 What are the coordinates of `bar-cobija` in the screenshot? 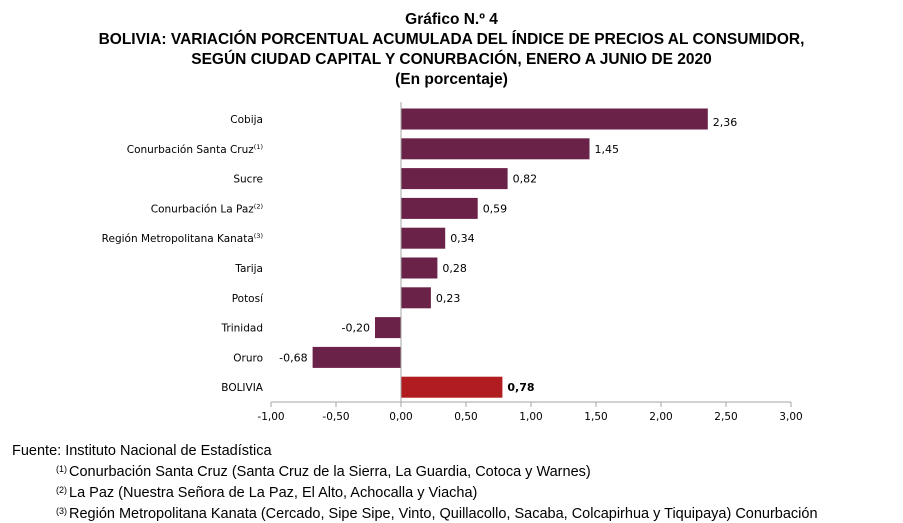 It's located at (554, 119).